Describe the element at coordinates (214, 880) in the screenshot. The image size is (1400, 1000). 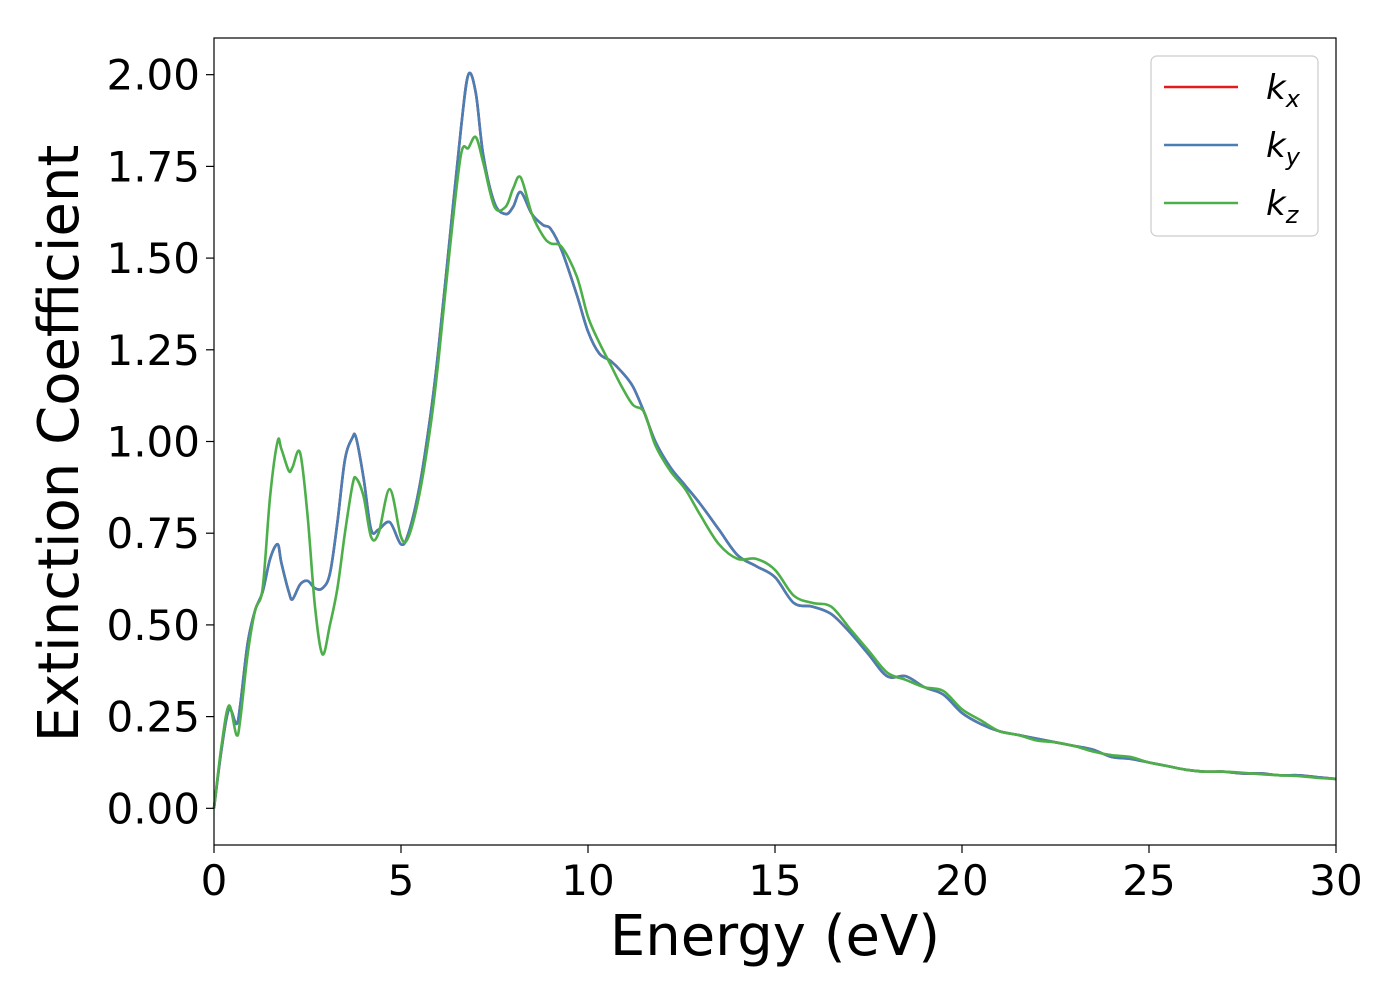
I see `x-tick-label: 0` at that location.